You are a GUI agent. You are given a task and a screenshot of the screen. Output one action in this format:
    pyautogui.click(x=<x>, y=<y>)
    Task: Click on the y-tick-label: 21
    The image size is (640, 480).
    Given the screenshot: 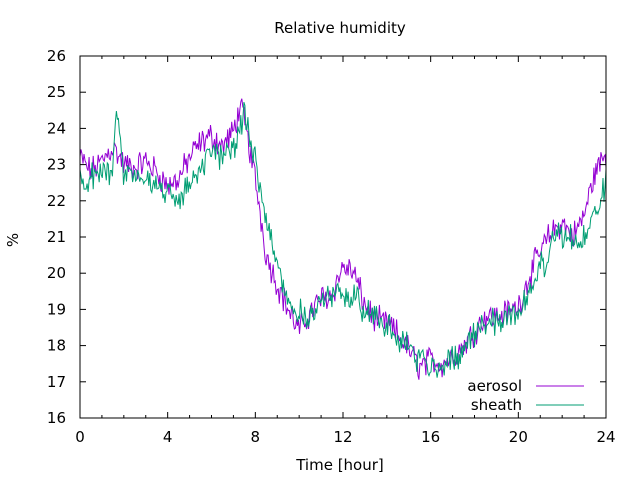 What is the action you would take?
    pyautogui.click(x=56, y=237)
    